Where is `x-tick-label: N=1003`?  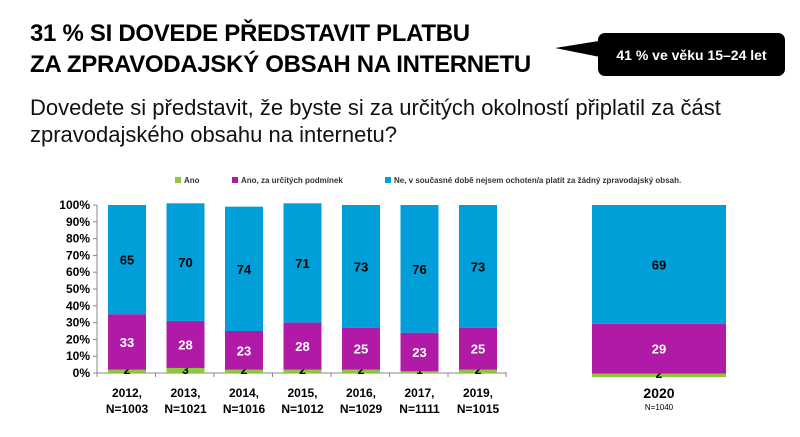 x-tick-label: N=1003 is located at coordinates (127, 409).